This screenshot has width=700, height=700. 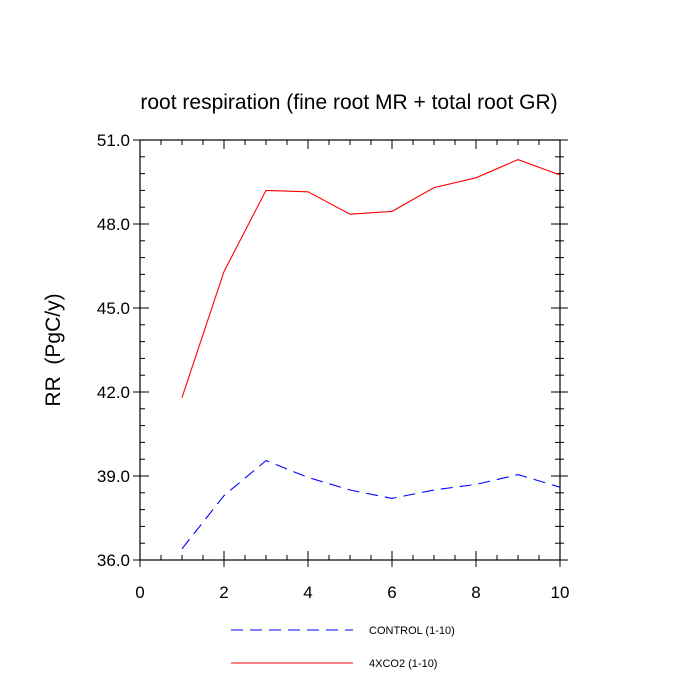 I want to click on legend: CONTROL (1-10) 4XCO2 (1-10), so click(x=343, y=647).